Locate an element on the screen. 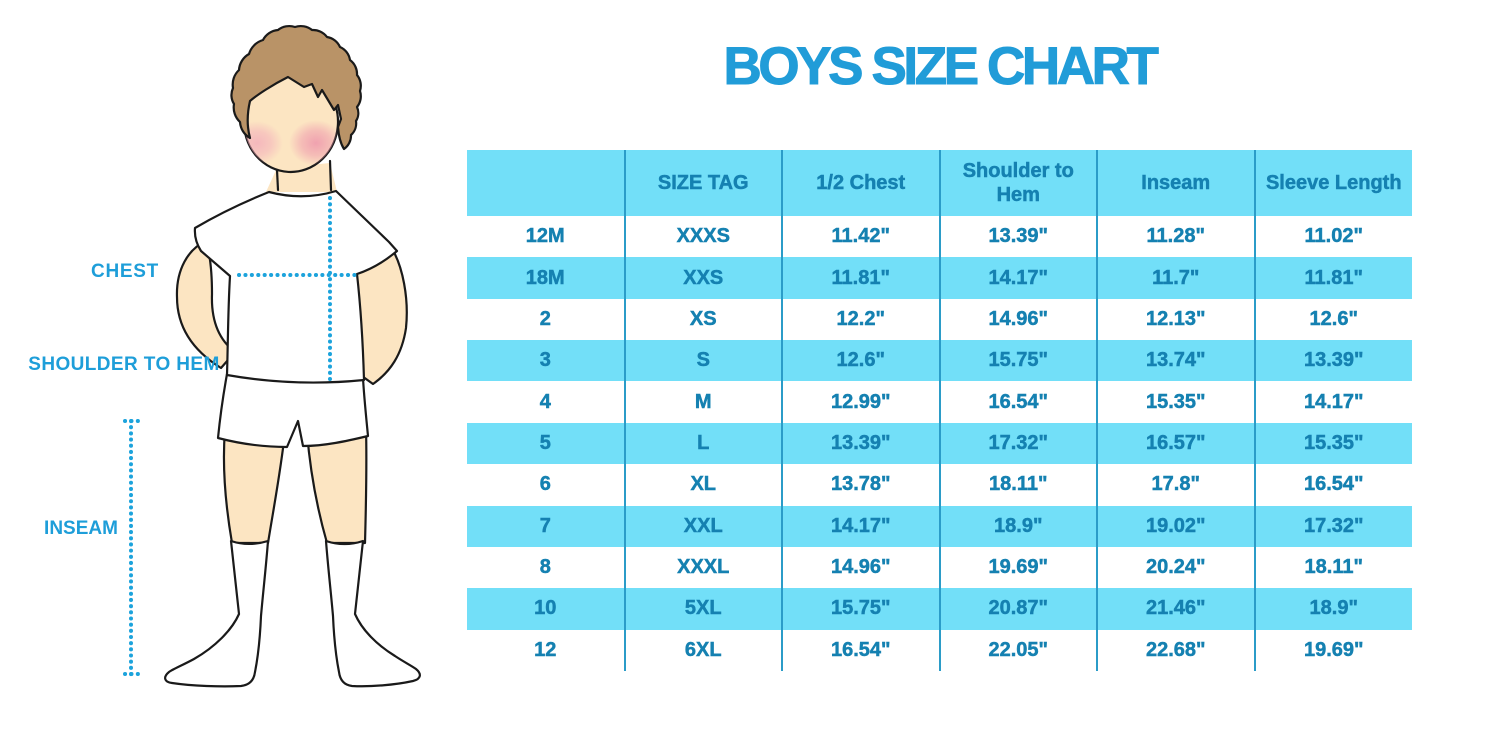 This screenshot has height=750, width=1500. svg-text: SHOULDER TO HEM is located at coordinates (123, 364).